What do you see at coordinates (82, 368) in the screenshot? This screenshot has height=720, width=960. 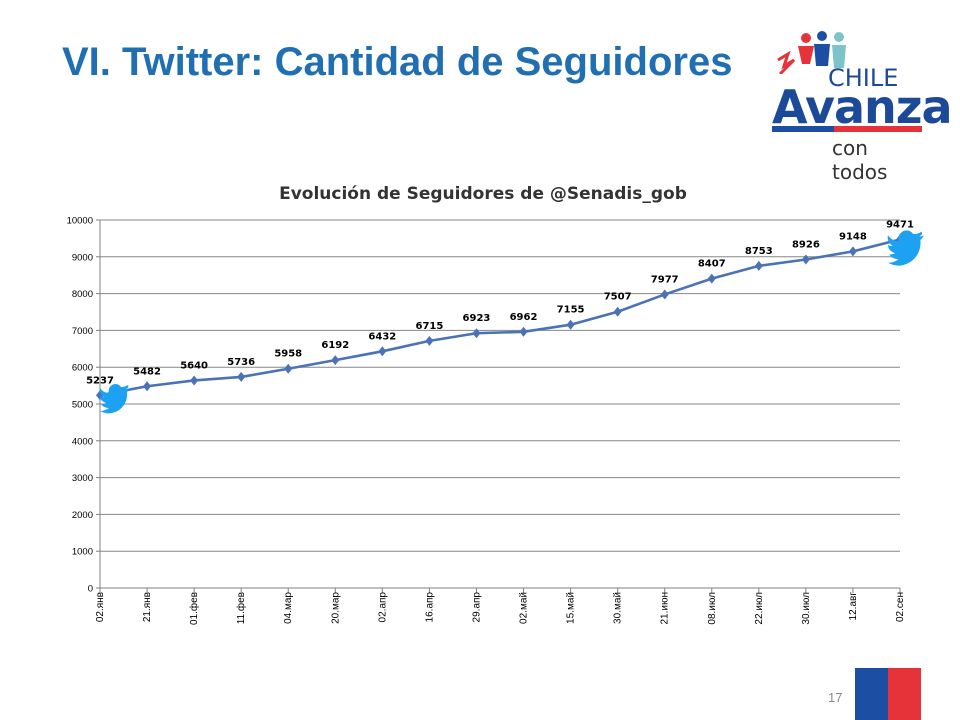 I see `y-tick-label: 6000` at bounding box center [82, 368].